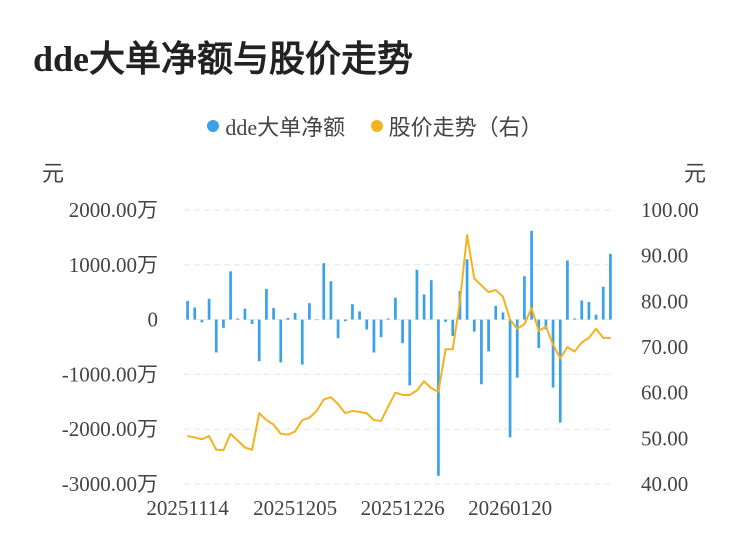  I want to click on left-tick-label: 0, so click(153, 320).